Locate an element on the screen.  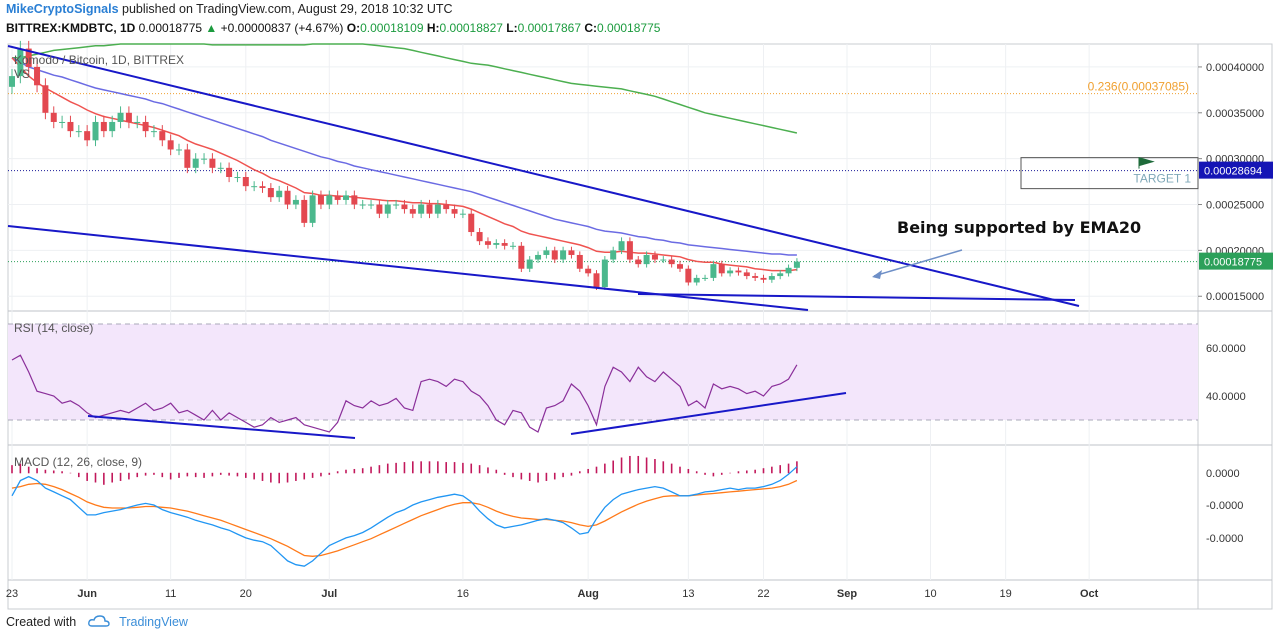
tradingview-link: TradingView is located at coordinates (153, 622).